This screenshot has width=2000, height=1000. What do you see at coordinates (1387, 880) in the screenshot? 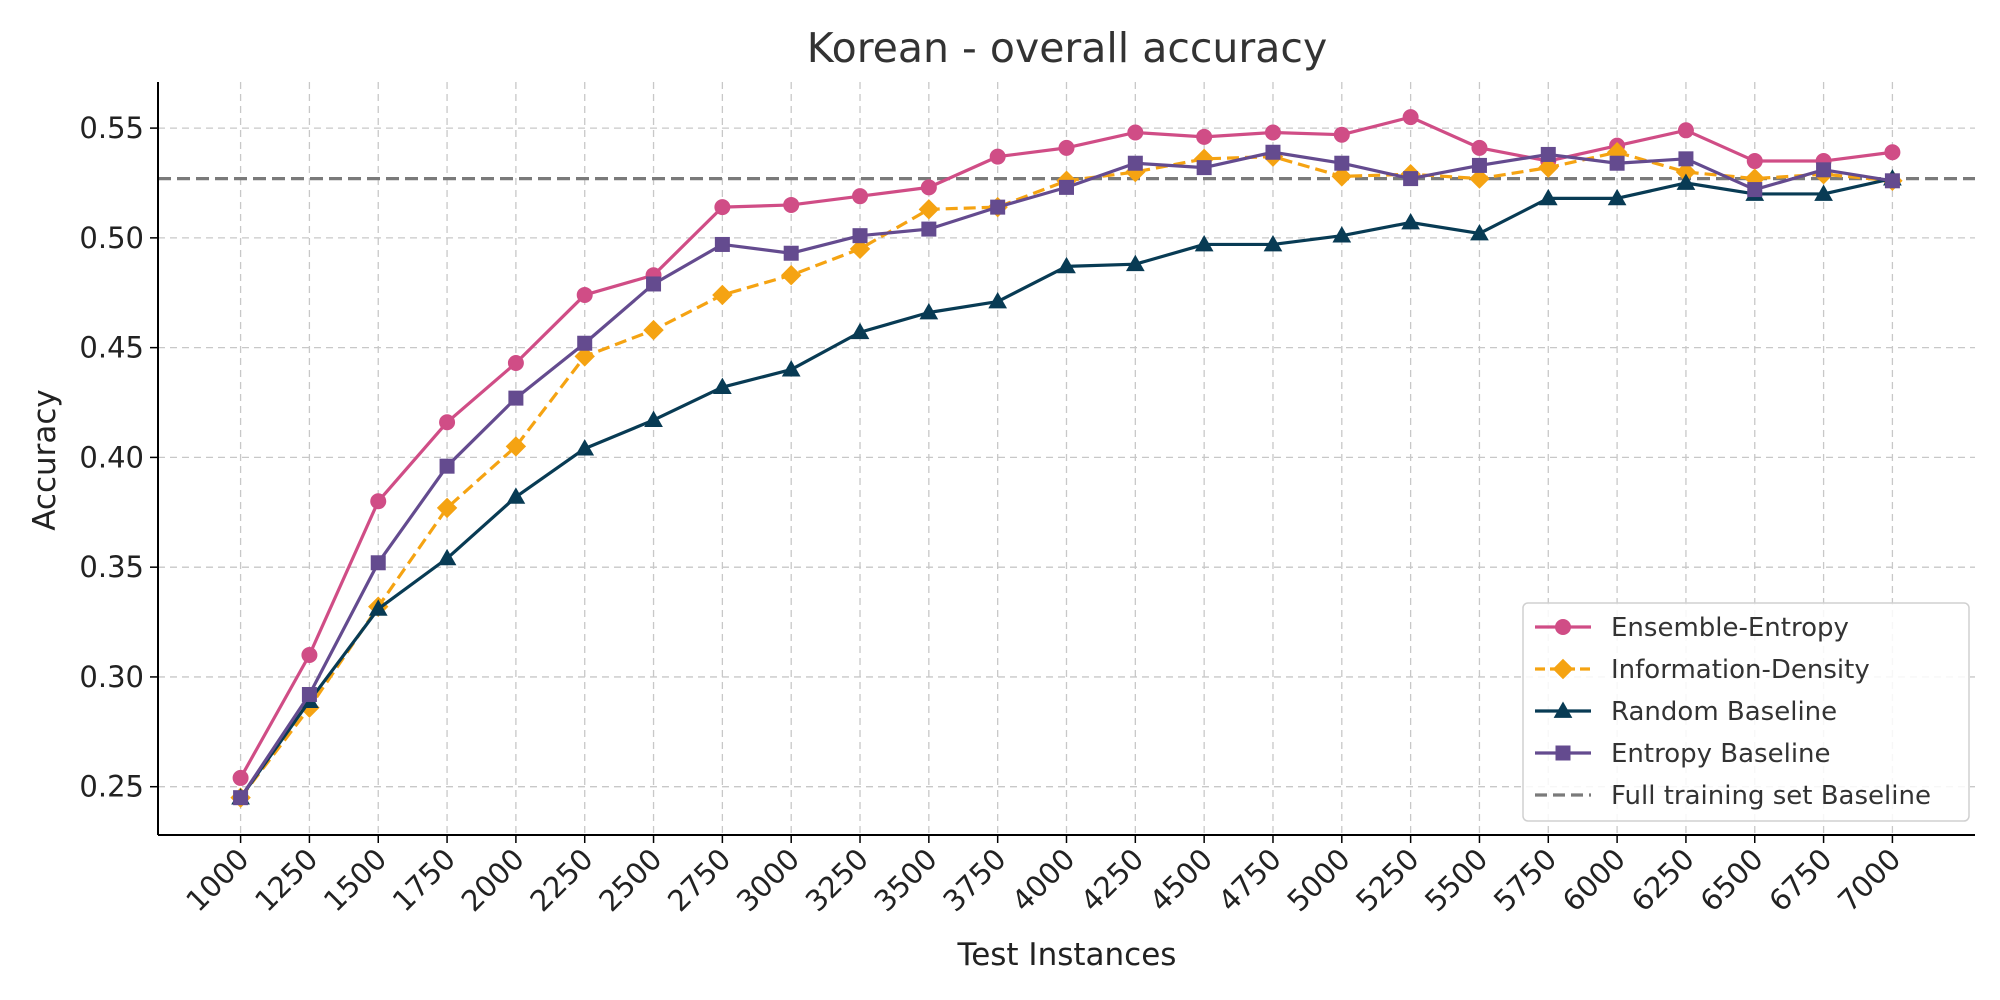
I see `x-tick-label: 5250` at bounding box center [1387, 880].